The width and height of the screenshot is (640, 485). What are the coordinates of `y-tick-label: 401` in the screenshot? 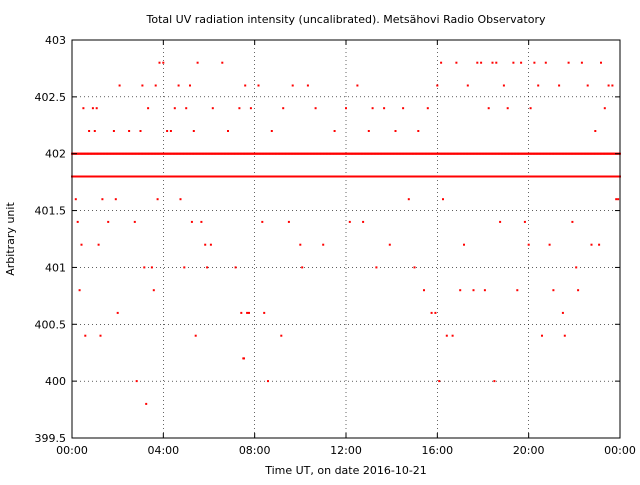 It's located at (55, 267).